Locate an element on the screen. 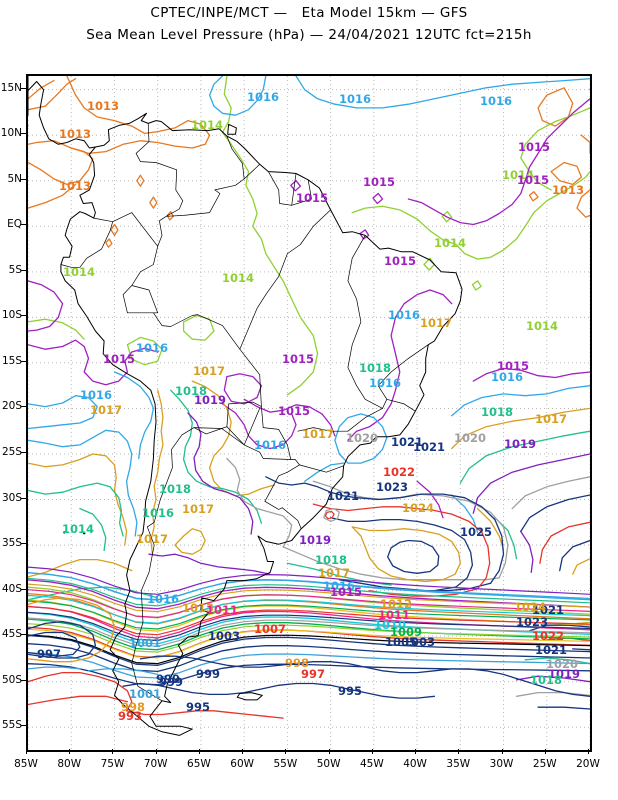  contour-value-label: 998 is located at coordinates (133, 707).